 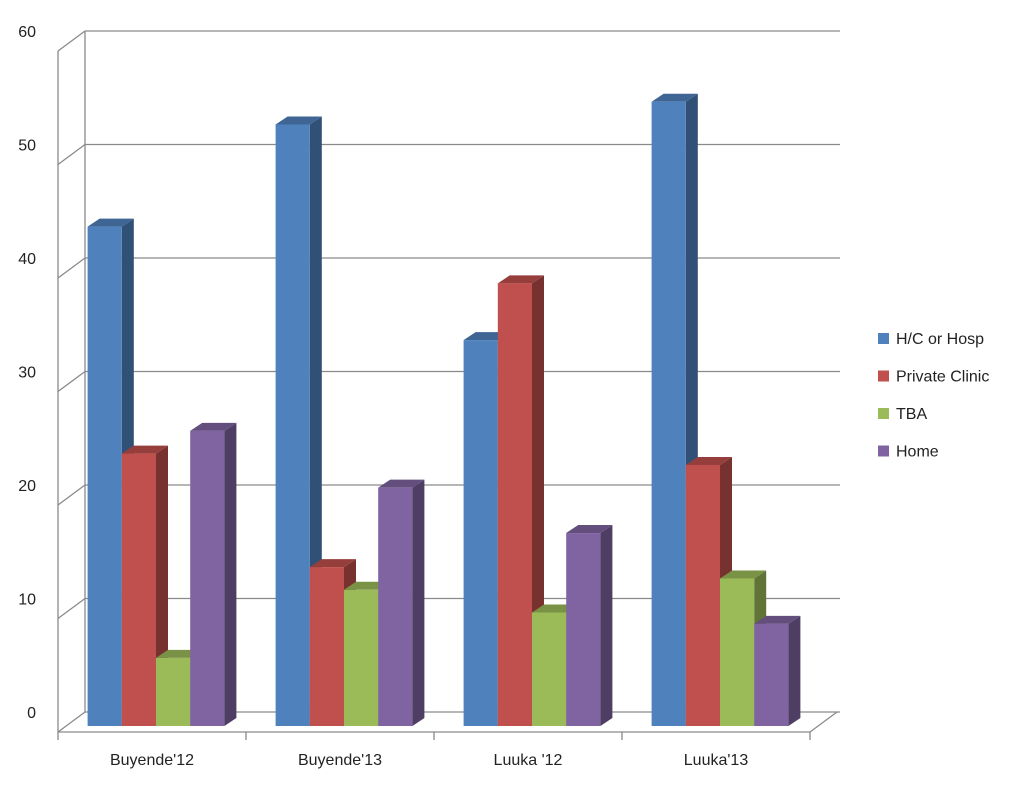 What do you see at coordinates (27, 486) in the screenshot?
I see `y-tick-label: 20` at bounding box center [27, 486].